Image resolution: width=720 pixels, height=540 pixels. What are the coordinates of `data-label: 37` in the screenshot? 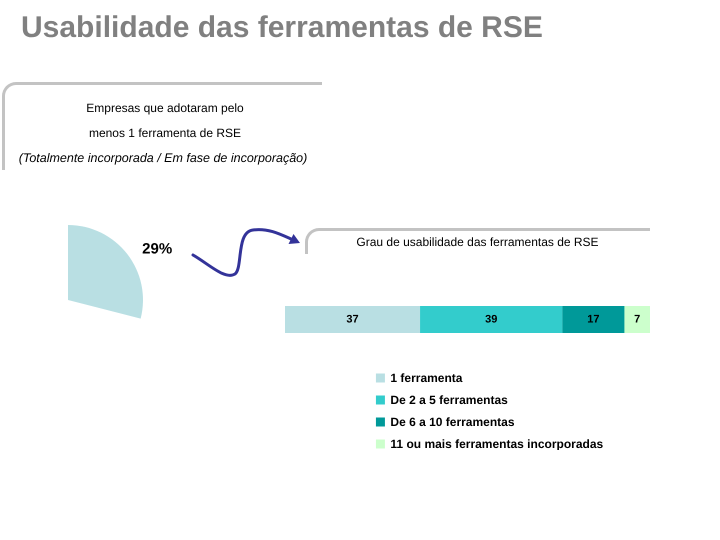 It's located at (352, 320).